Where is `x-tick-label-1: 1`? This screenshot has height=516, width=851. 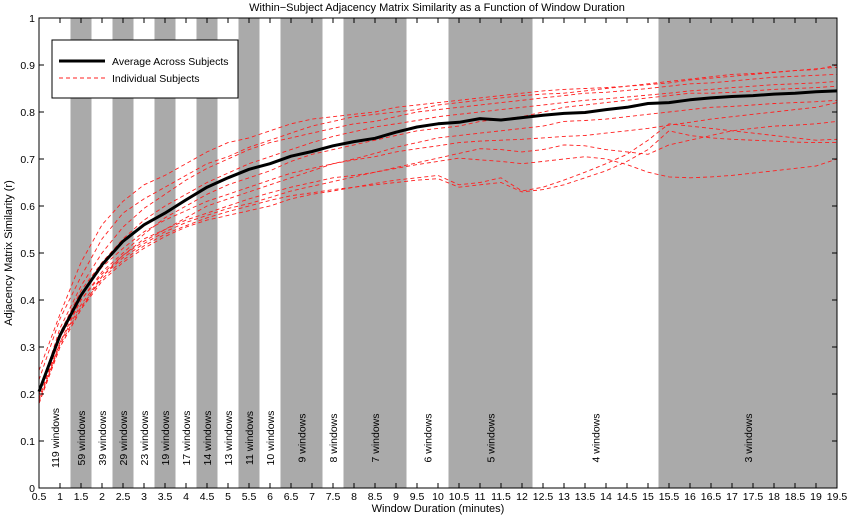 x-tick-label-1: 1 is located at coordinates (60, 497).